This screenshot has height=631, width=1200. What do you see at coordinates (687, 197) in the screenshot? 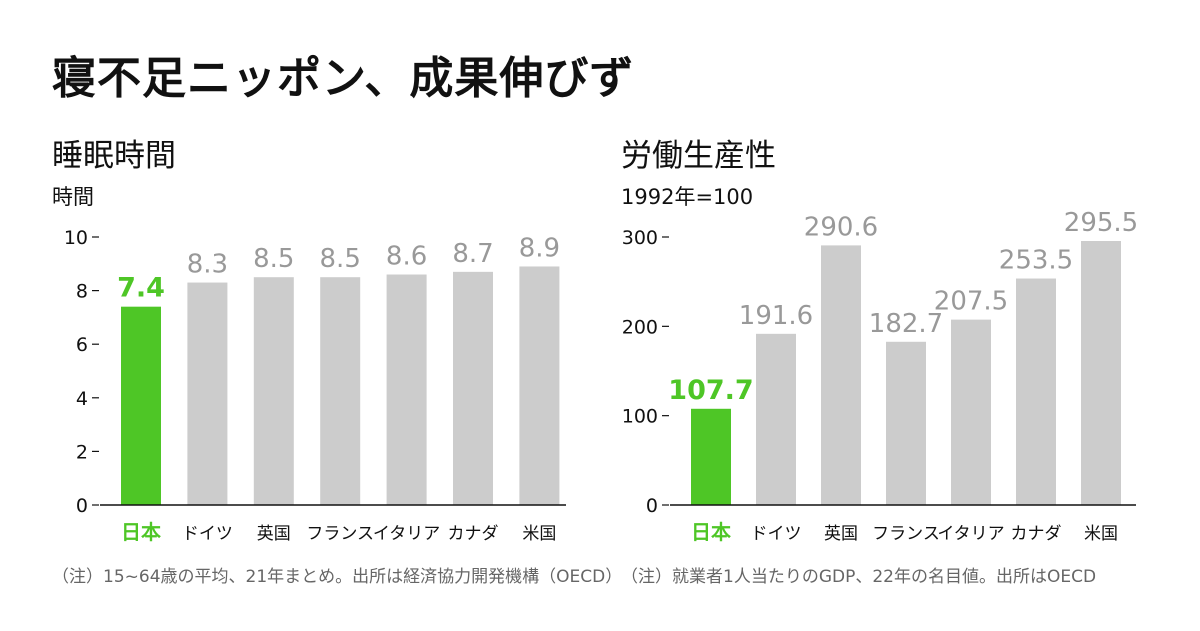
I see `productivity-chart-unit: 1992年=100` at bounding box center [687, 197].